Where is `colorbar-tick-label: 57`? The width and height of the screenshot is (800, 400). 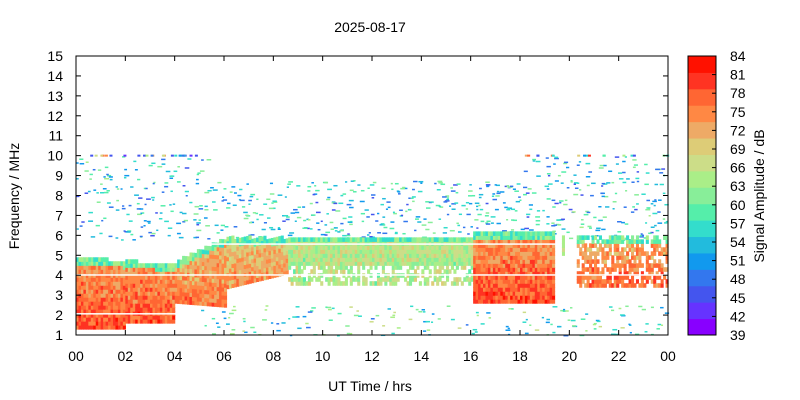 colorbar-tick-label: 57 is located at coordinates (738, 223).